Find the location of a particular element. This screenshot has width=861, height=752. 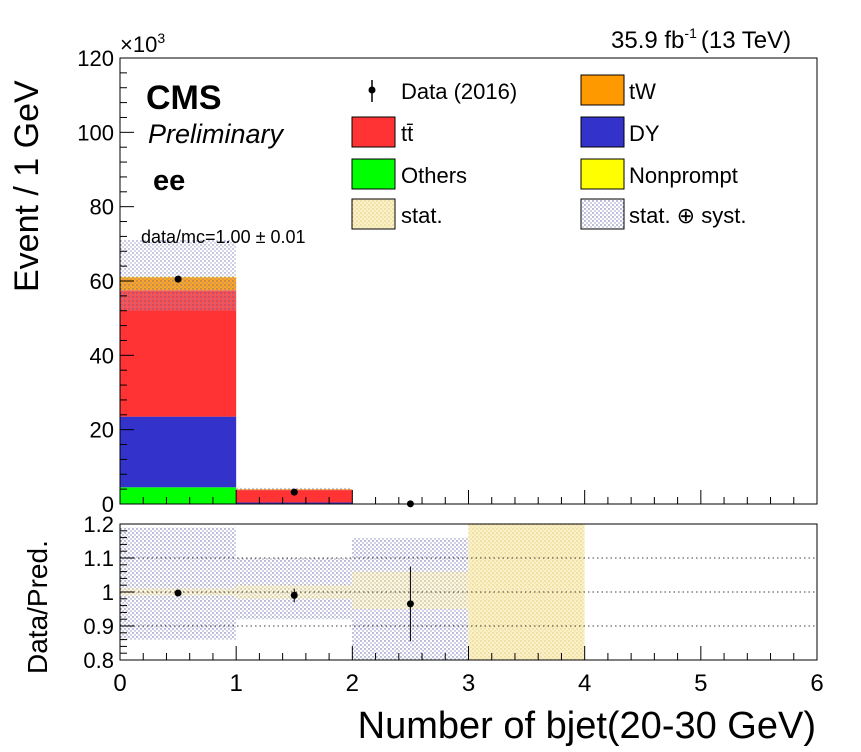

cms-label: CMS is located at coordinates (184, 98).